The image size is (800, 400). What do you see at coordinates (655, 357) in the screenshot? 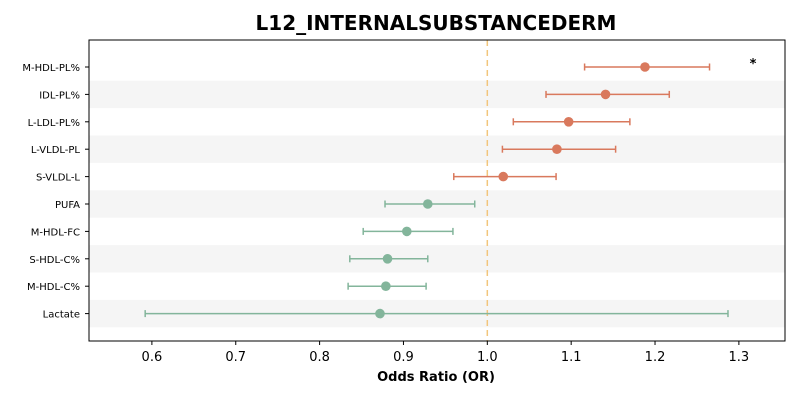
I see `x-tick-label: 1.2` at bounding box center [655, 357].